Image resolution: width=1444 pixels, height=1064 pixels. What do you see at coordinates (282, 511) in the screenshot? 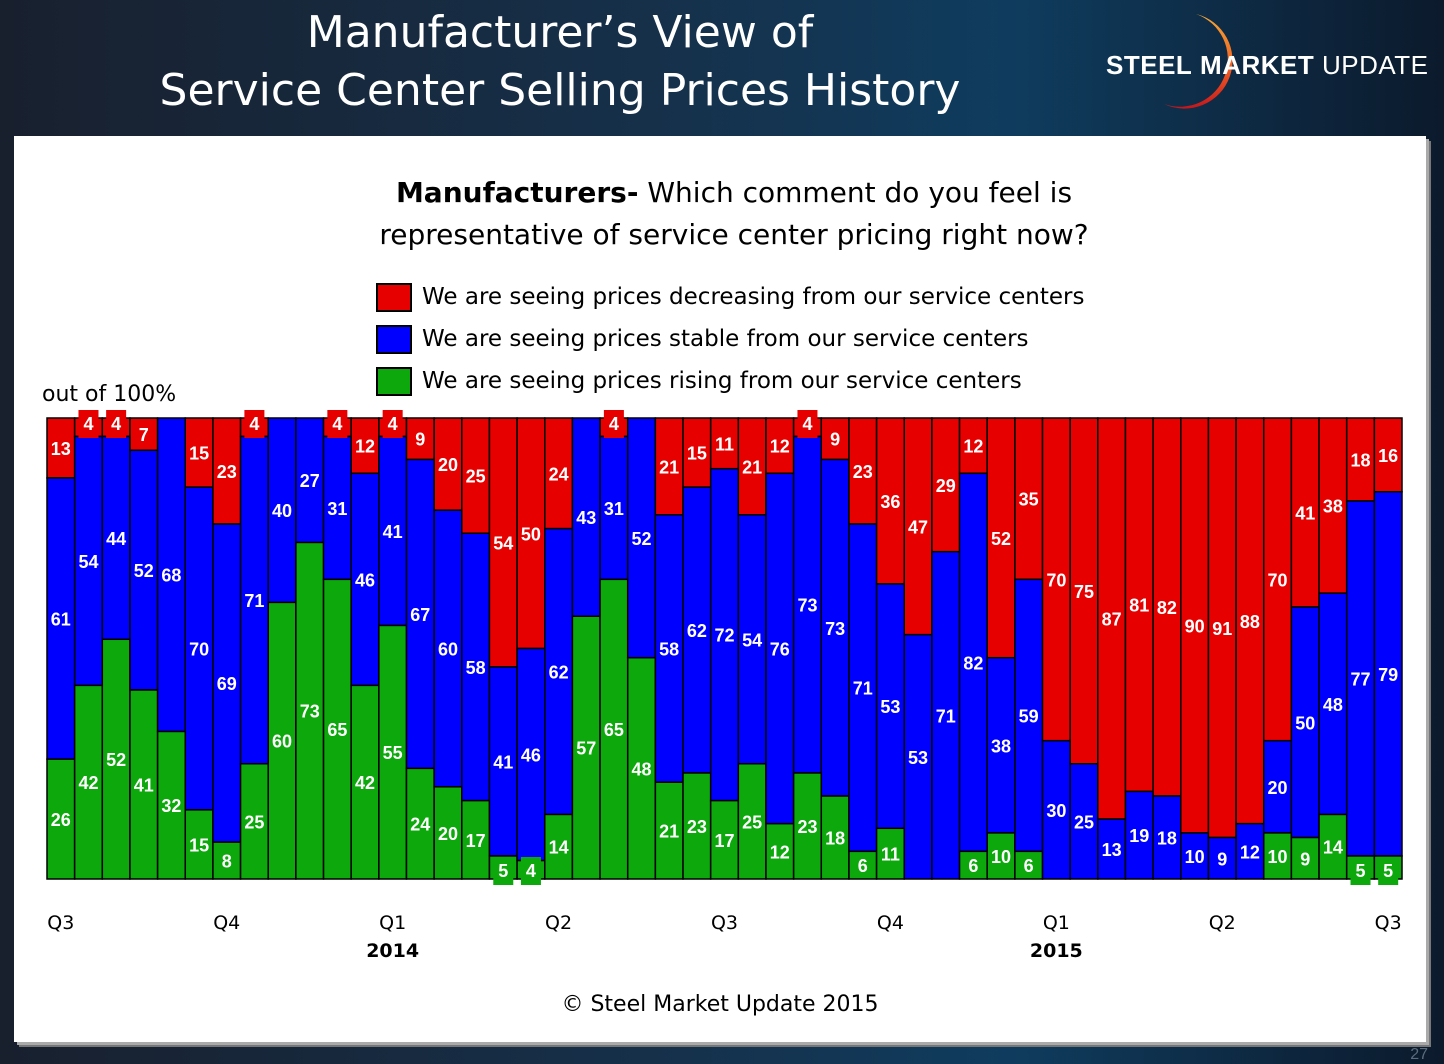
I see `data-label-stable: 40` at bounding box center [282, 511].